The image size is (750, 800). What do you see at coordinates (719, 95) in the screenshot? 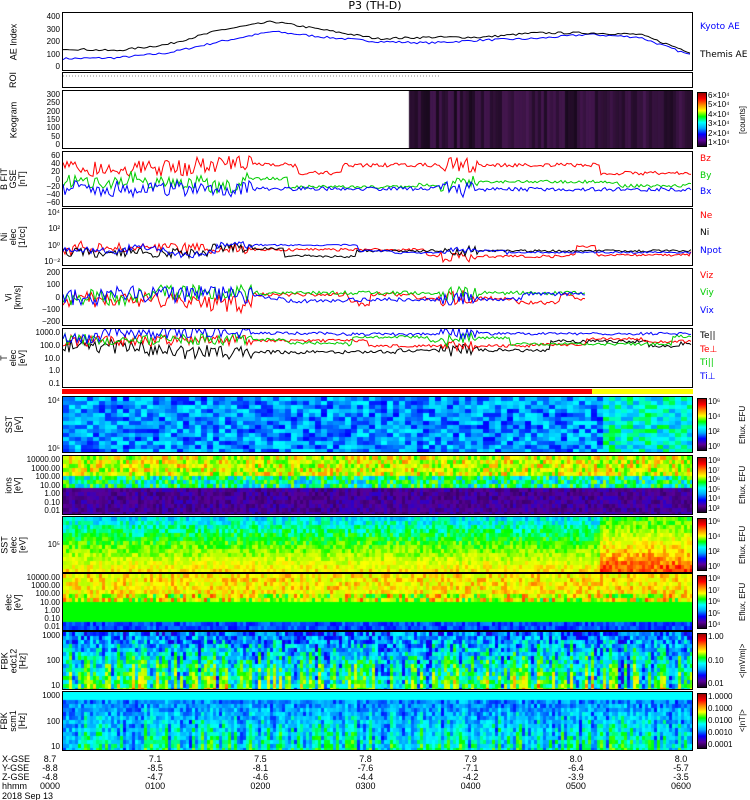
I see `colorbar-tick-label: 6×10⁴` at bounding box center [719, 95].